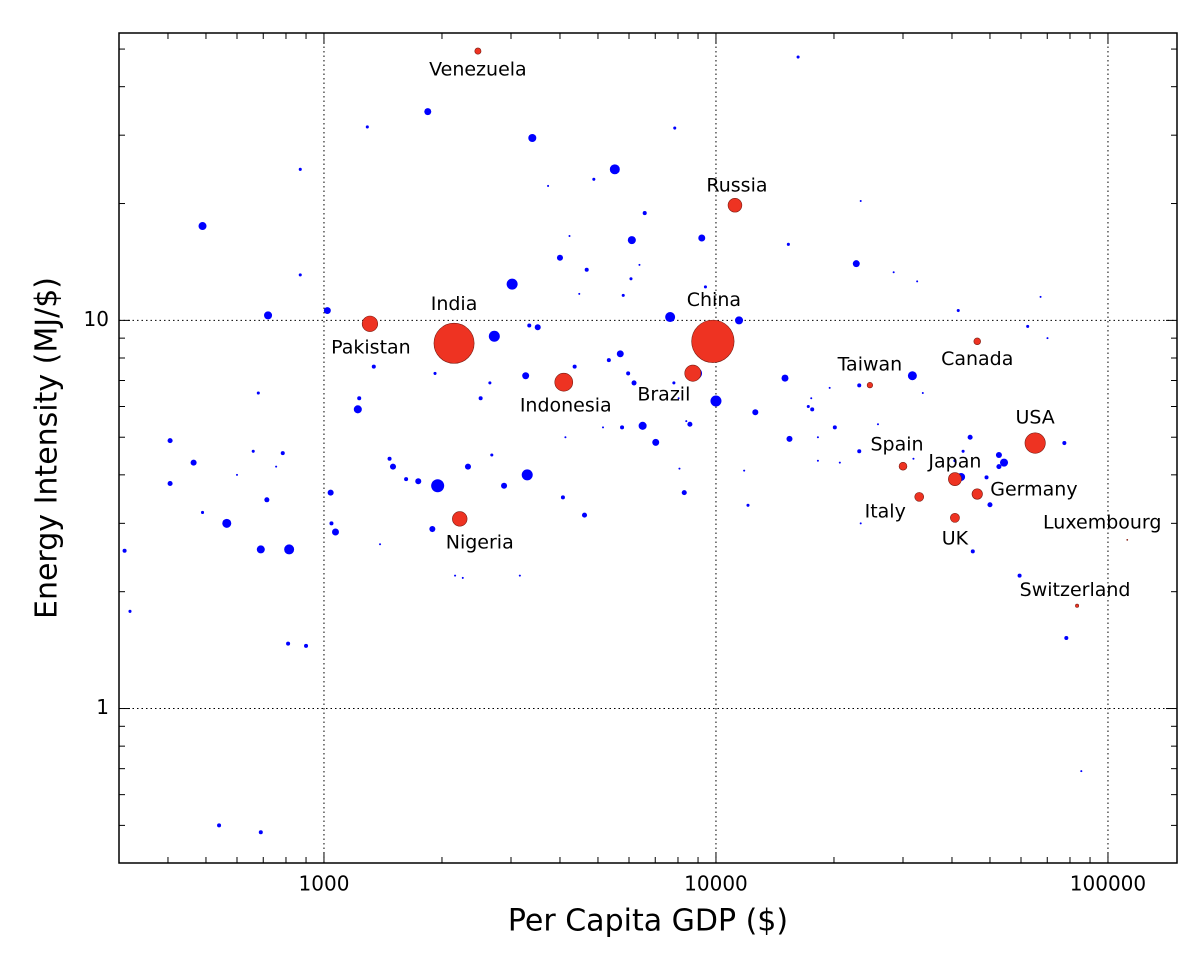  Describe the element at coordinates (478, 70) in the screenshot. I see `point-label: Venezuela` at that location.